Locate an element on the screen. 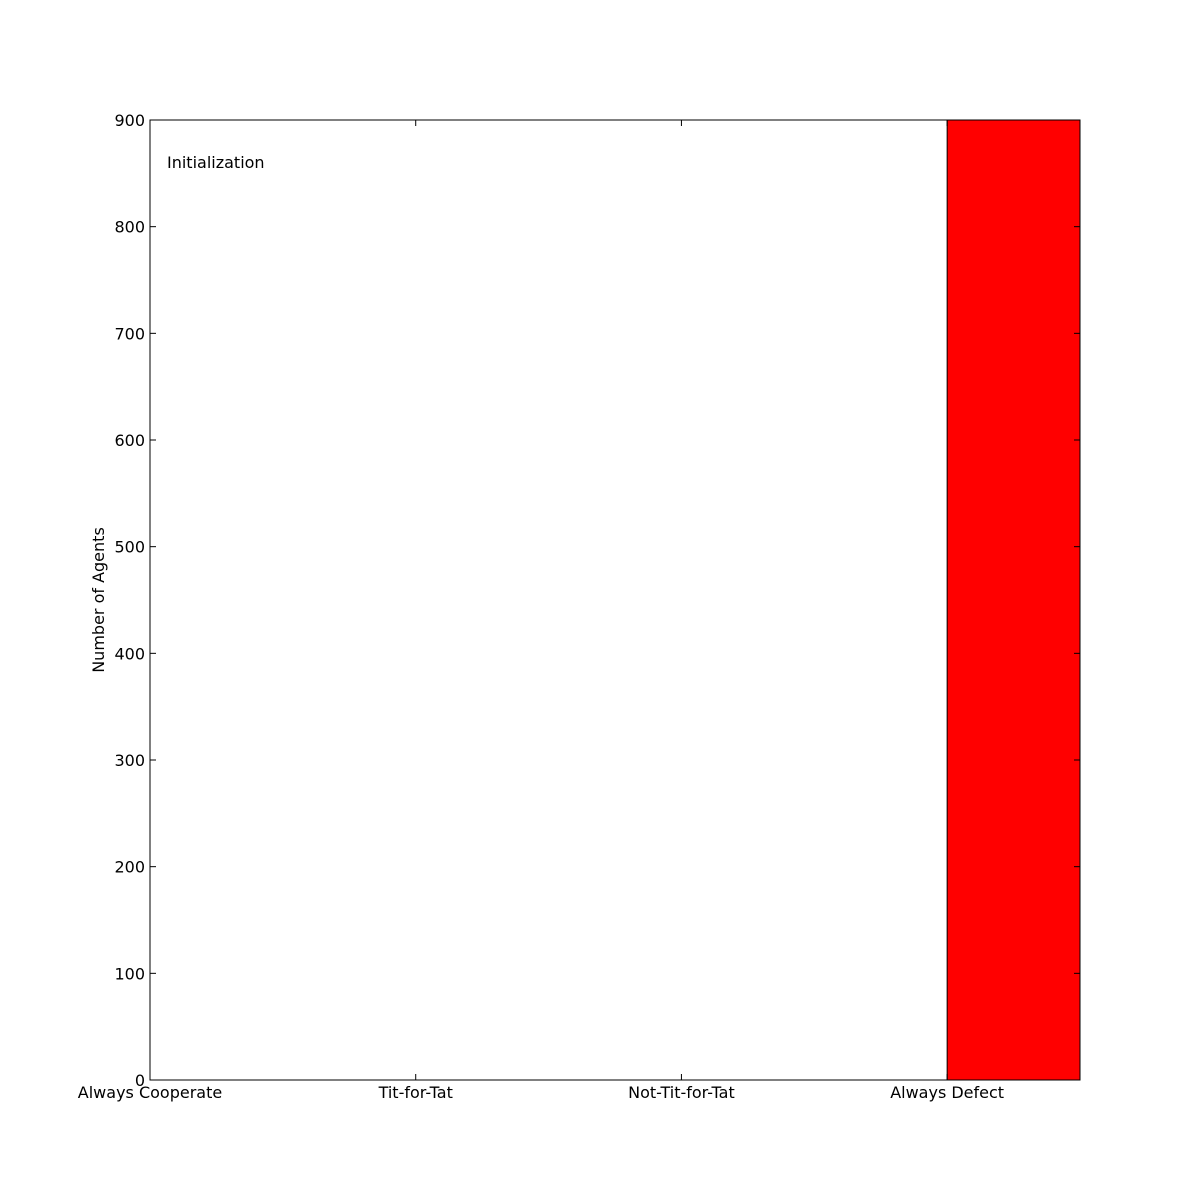 This screenshot has height=1200, width=1200. y-tick-label: 700 is located at coordinates (129, 333).